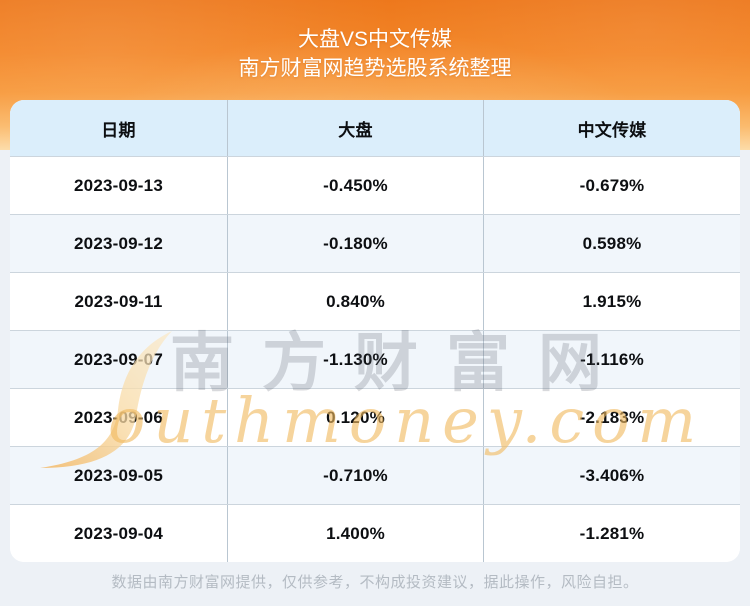 This screenshot has height=606, width=750. What do you see at coordinates (119, 243) in the screenshot?
I see `date-cell: 2023-09-12` at bounding box center [119, 243].